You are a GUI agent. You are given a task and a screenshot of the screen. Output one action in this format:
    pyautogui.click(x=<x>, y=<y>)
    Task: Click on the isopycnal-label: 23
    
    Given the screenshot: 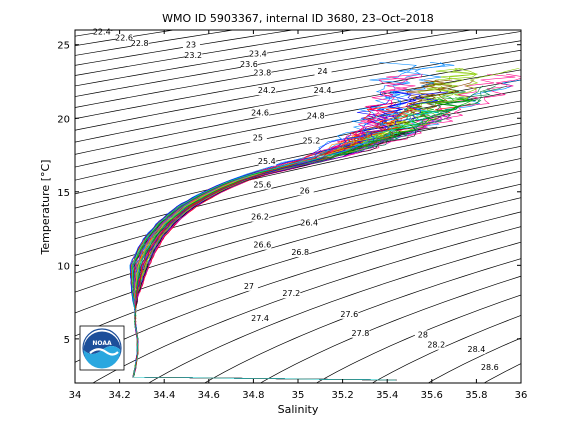 What is the action you would take?
    pyautogui.click(x=191, y=45)
    